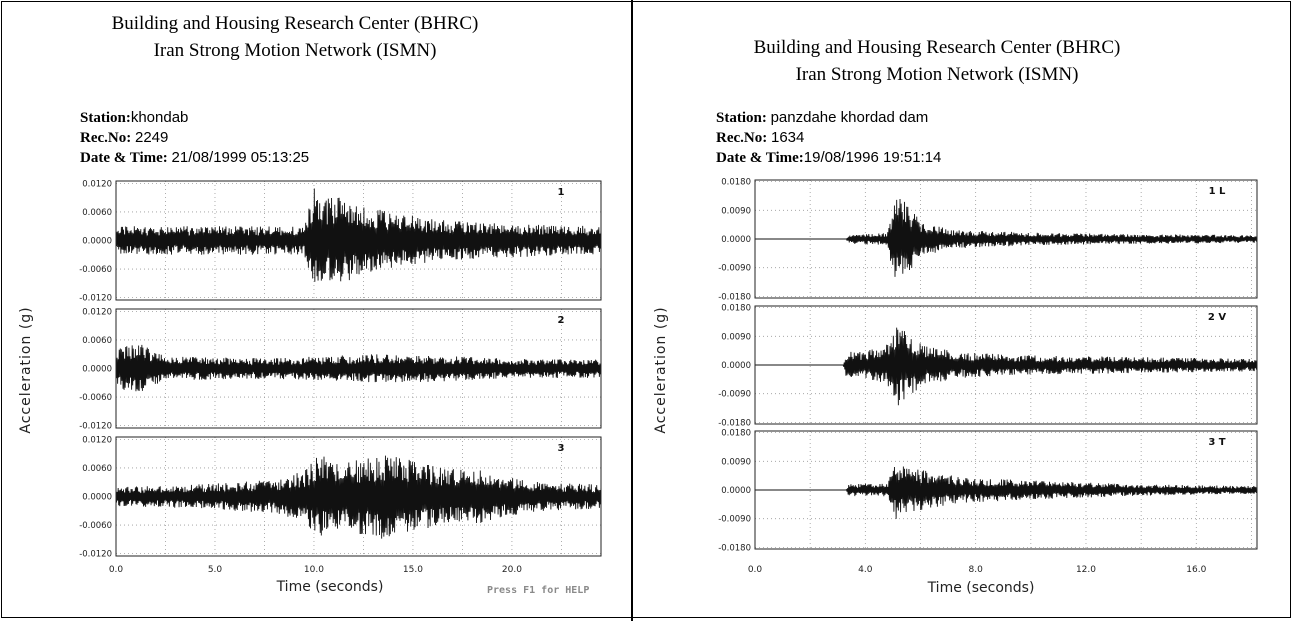 The image size is (1294, 621). I want to click on station-line: Station:khondab, so click(134, 118).